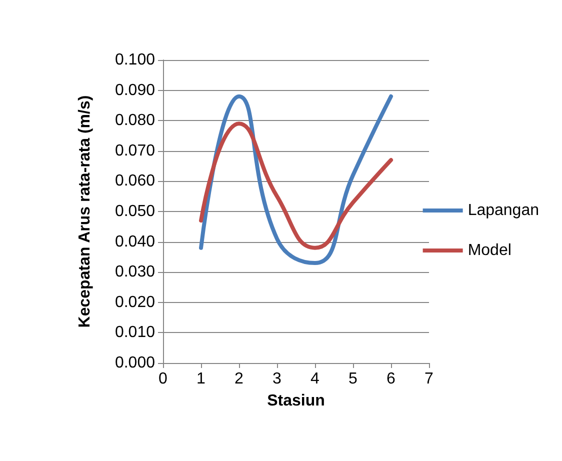 The width and height of the screenshot is (562, 461). Describe the element at coordinates (429, 379) in the screenshot. I see `x-tick-label: 7` at that location.